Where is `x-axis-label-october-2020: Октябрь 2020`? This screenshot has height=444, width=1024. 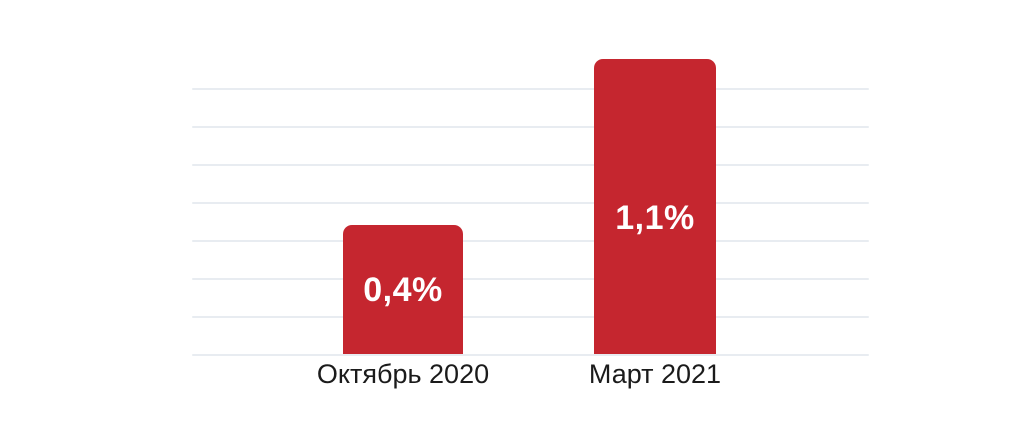
x-axis-label-october-2020: Октябрь 2020 is located at coordinates (403, 374).